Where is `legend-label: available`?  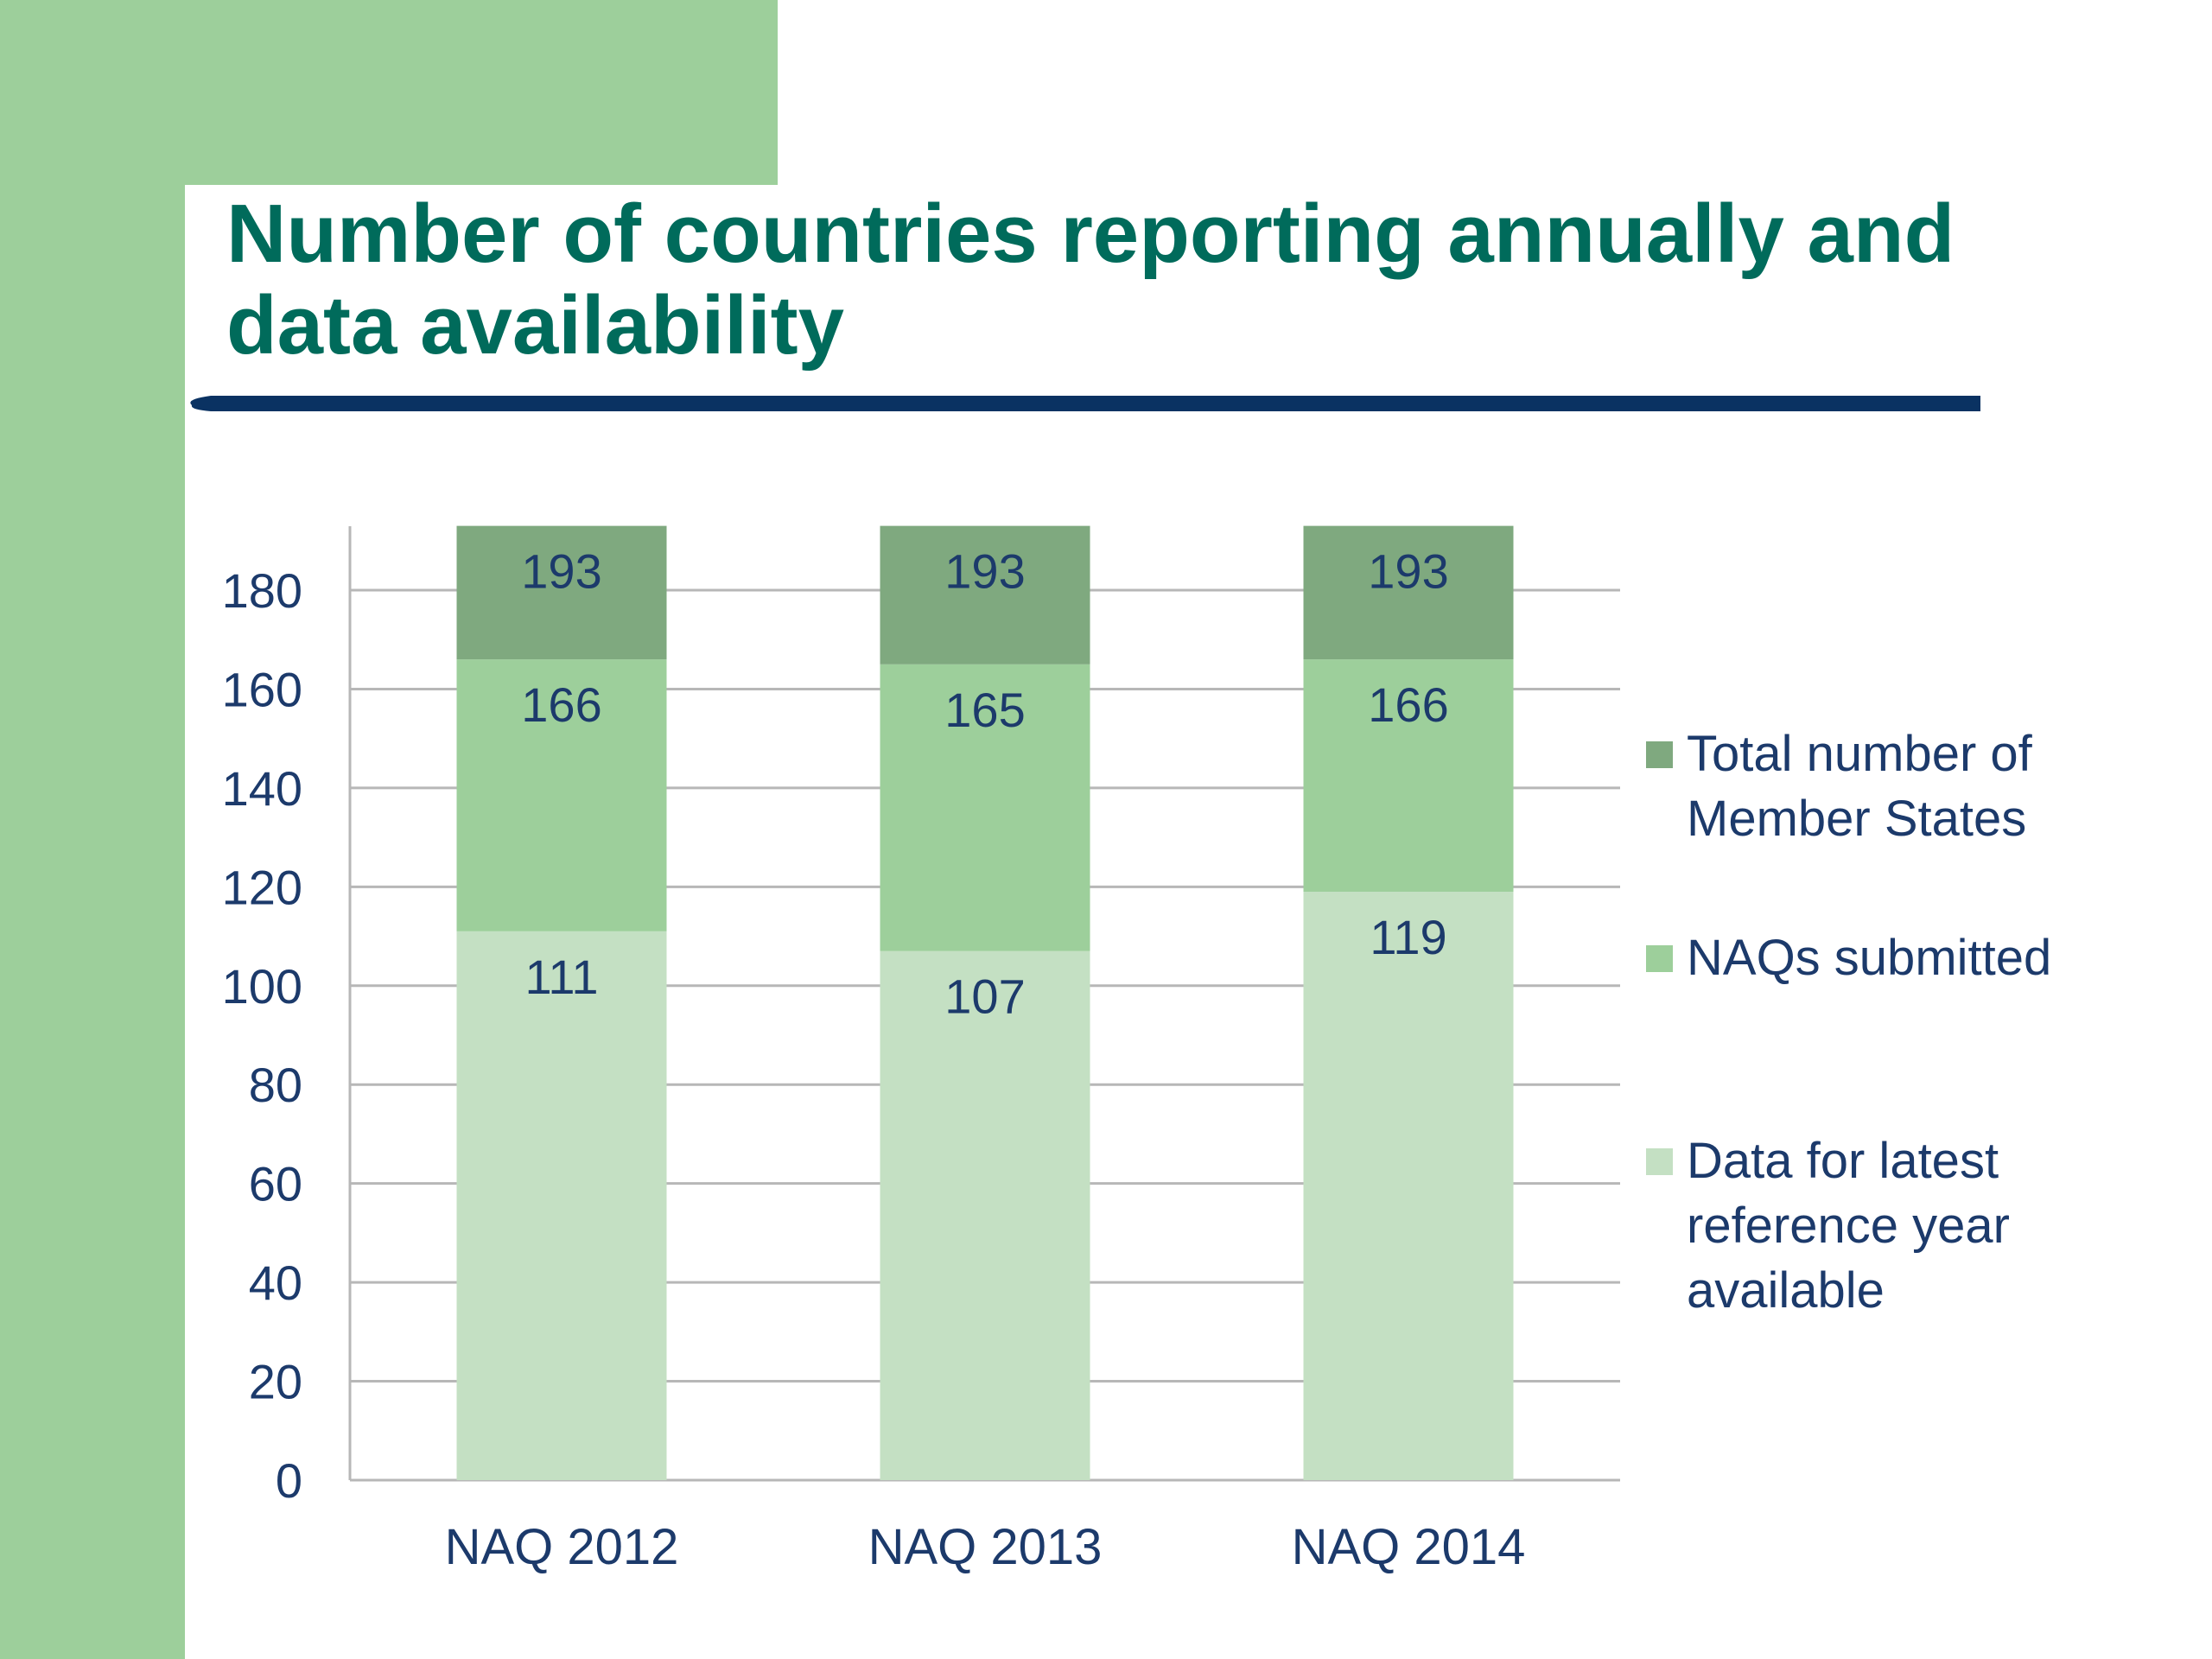
legend-label: available is located at coordinates (1786, 1290).